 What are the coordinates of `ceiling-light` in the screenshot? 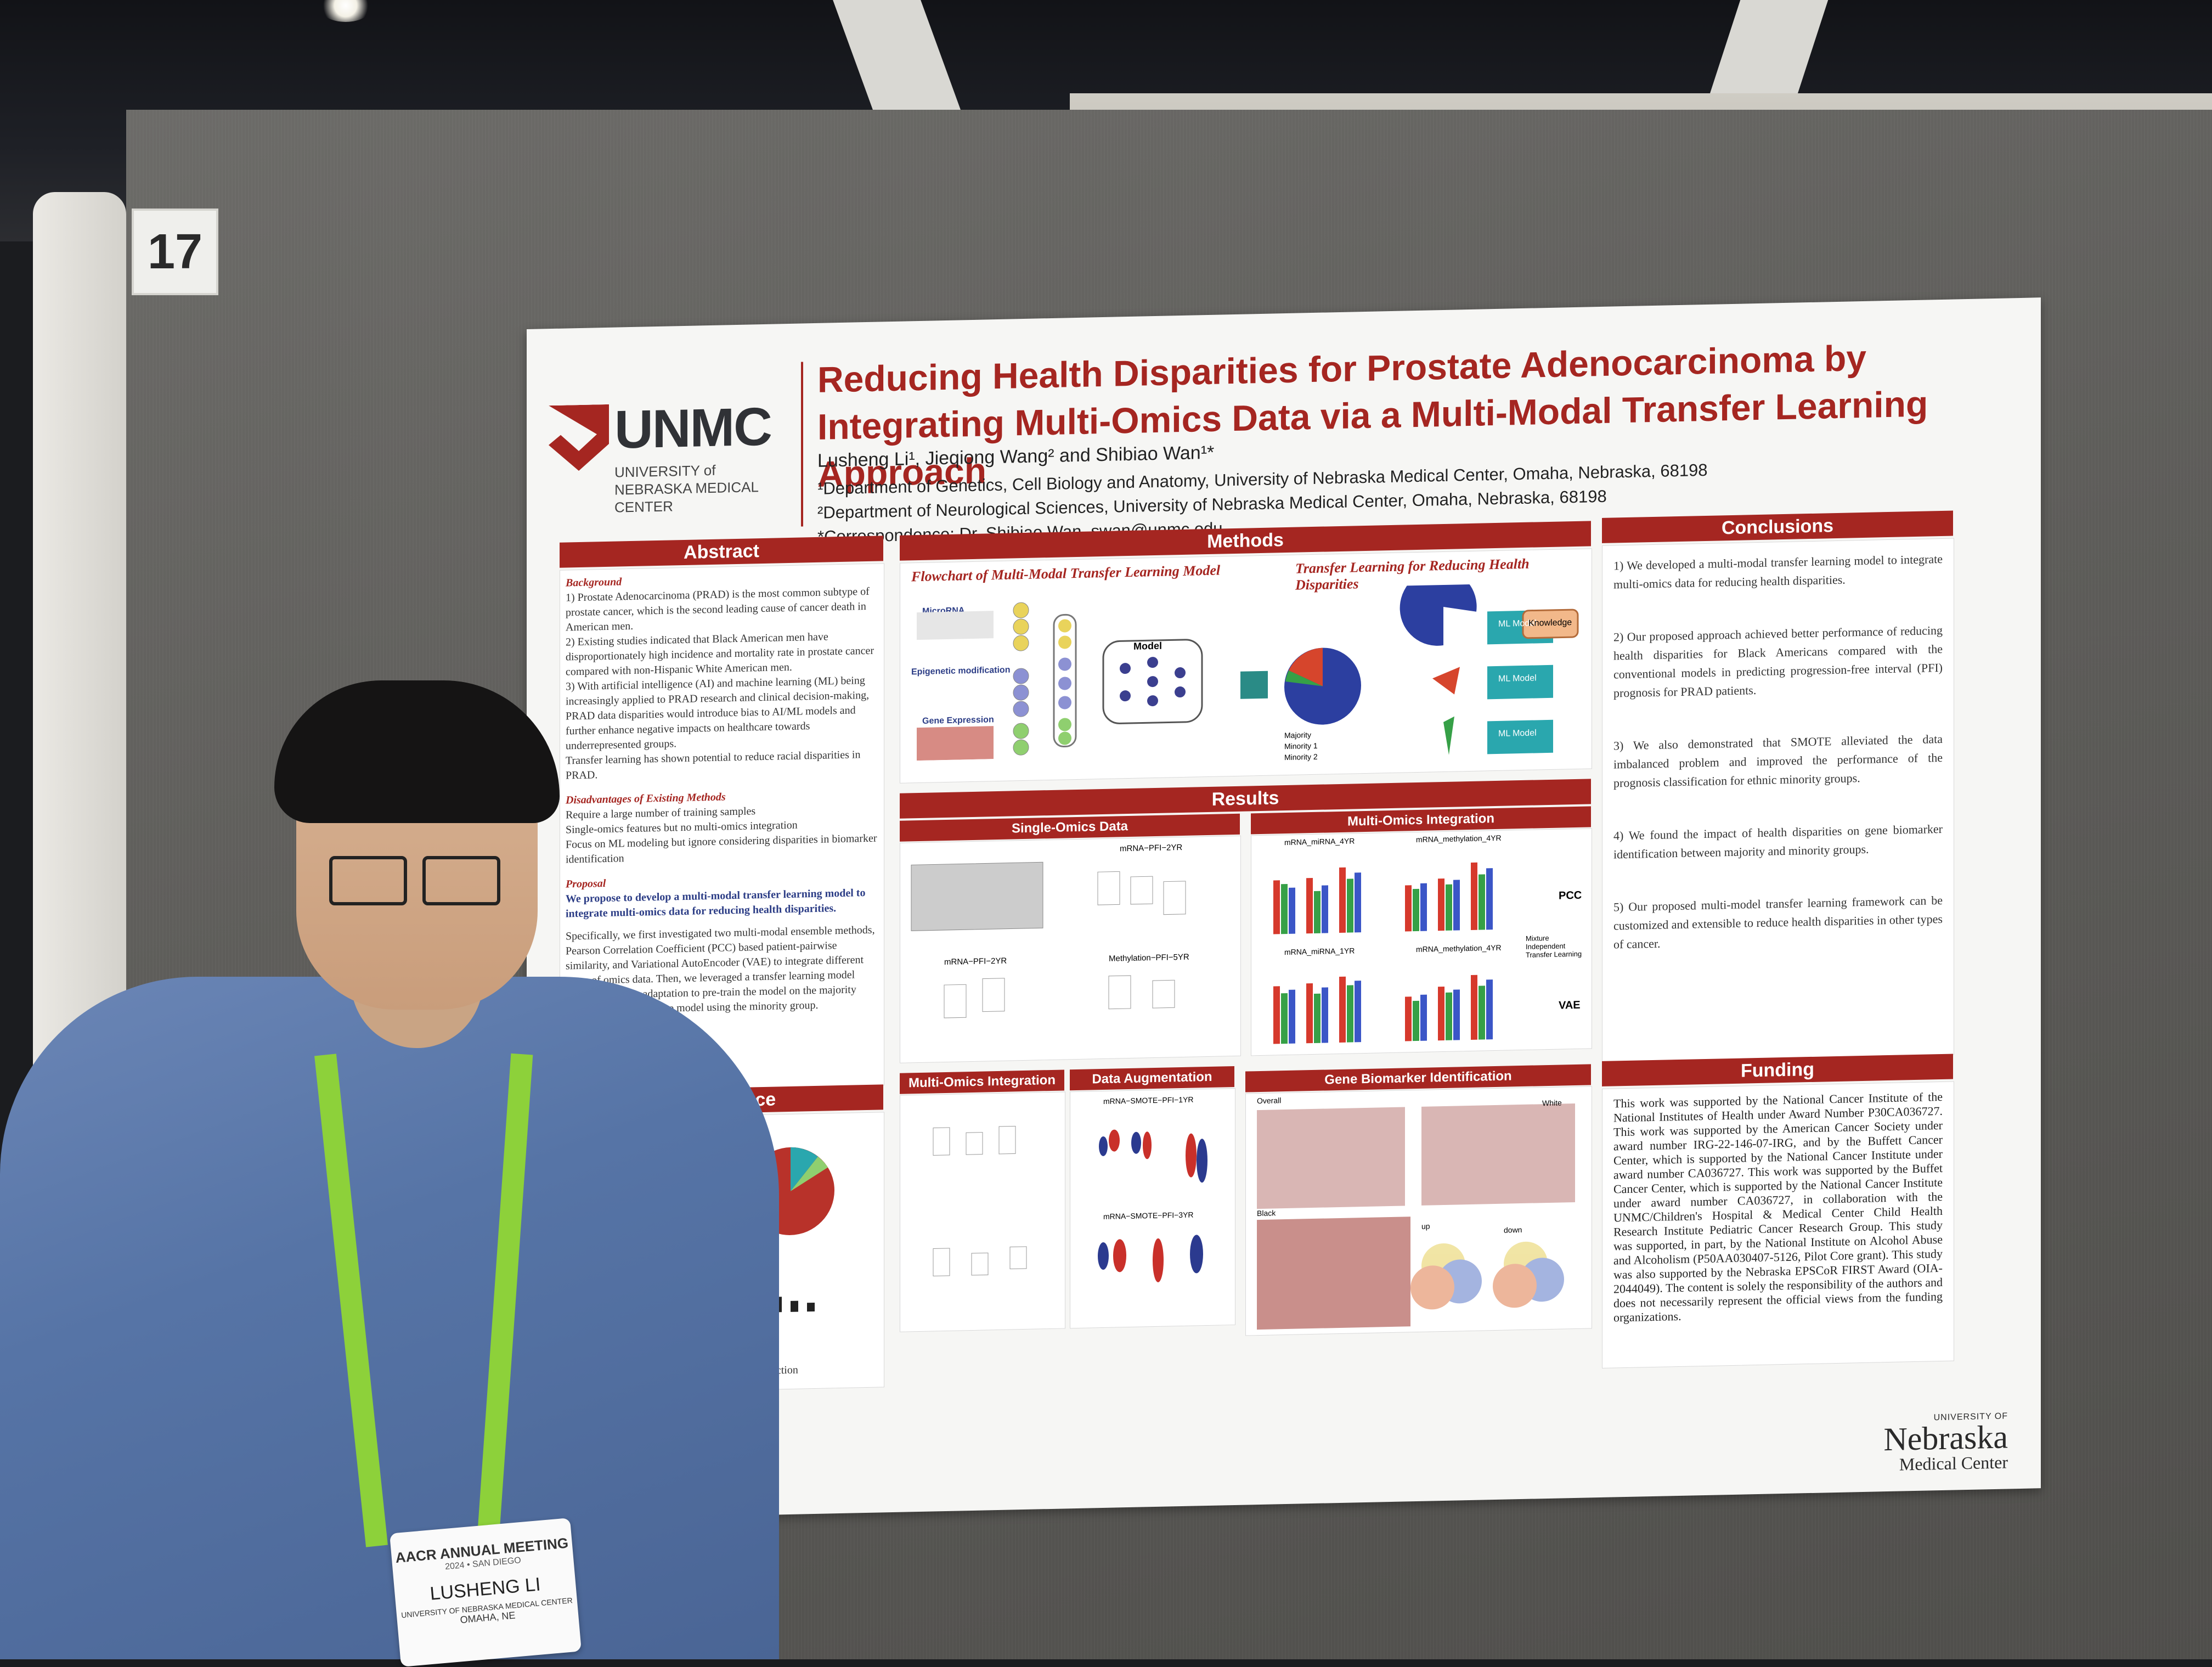 It's located at (345, 11).